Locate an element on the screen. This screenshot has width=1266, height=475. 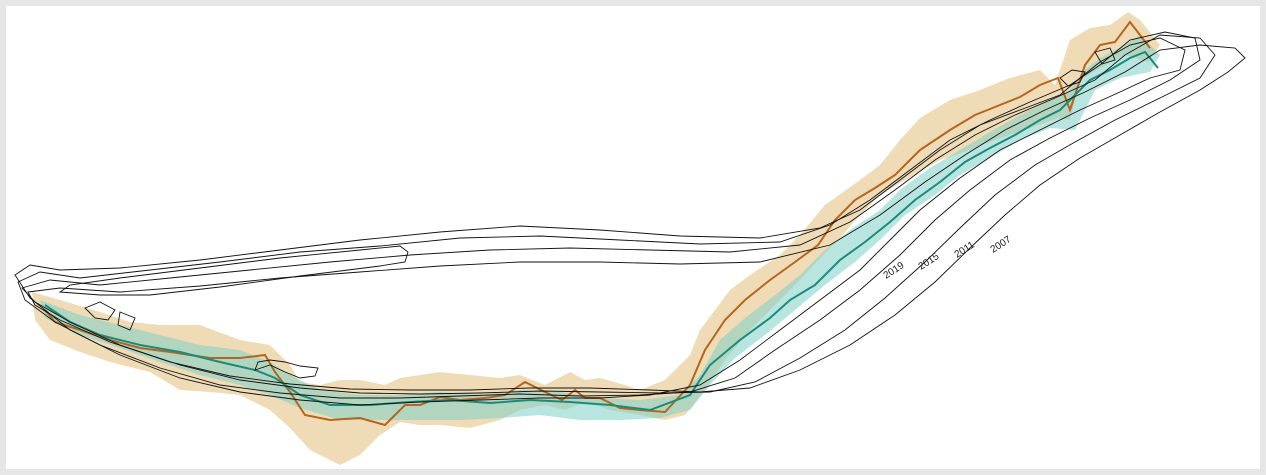
inner-bay-outline is located at coordinates (233, 270).